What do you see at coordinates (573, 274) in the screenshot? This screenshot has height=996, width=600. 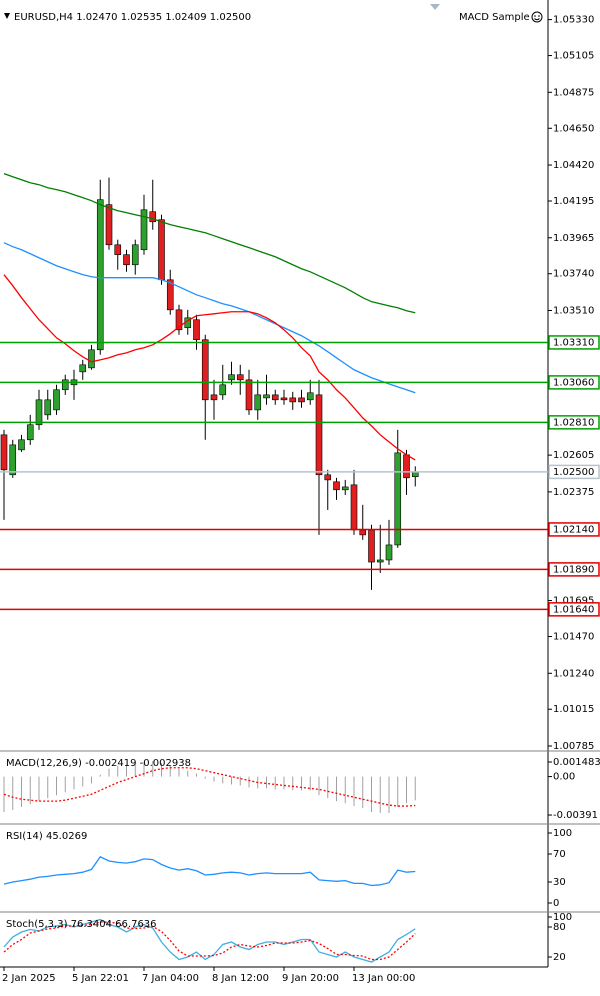 I see `y-tick-label: 1.03740` at bounding box center [573, 274].